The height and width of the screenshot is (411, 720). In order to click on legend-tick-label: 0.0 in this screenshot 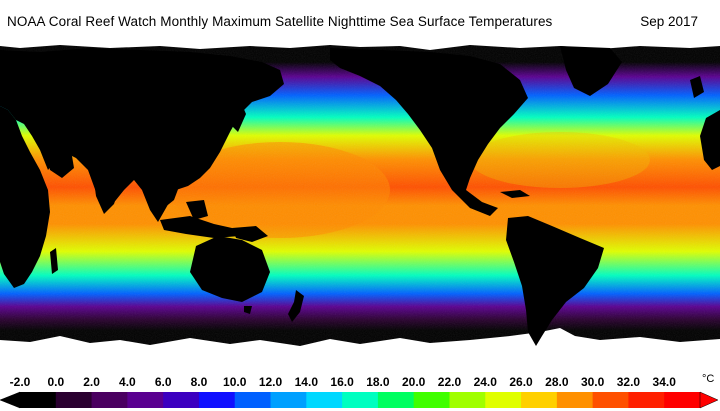, I will do `click(56, 382)`.